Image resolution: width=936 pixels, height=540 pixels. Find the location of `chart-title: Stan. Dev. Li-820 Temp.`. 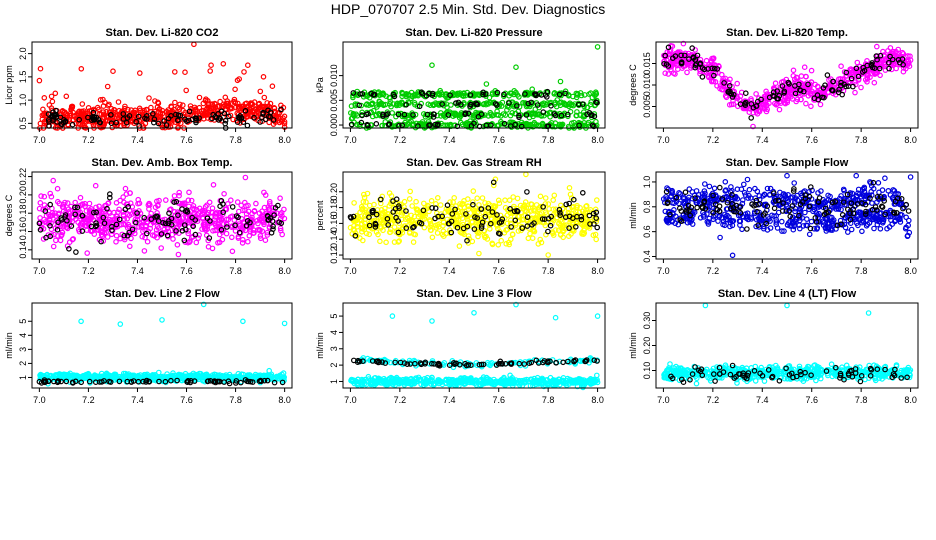

chart-title: Stan. Dev. Li-820 Temp. is located at coordinates (787, 33).